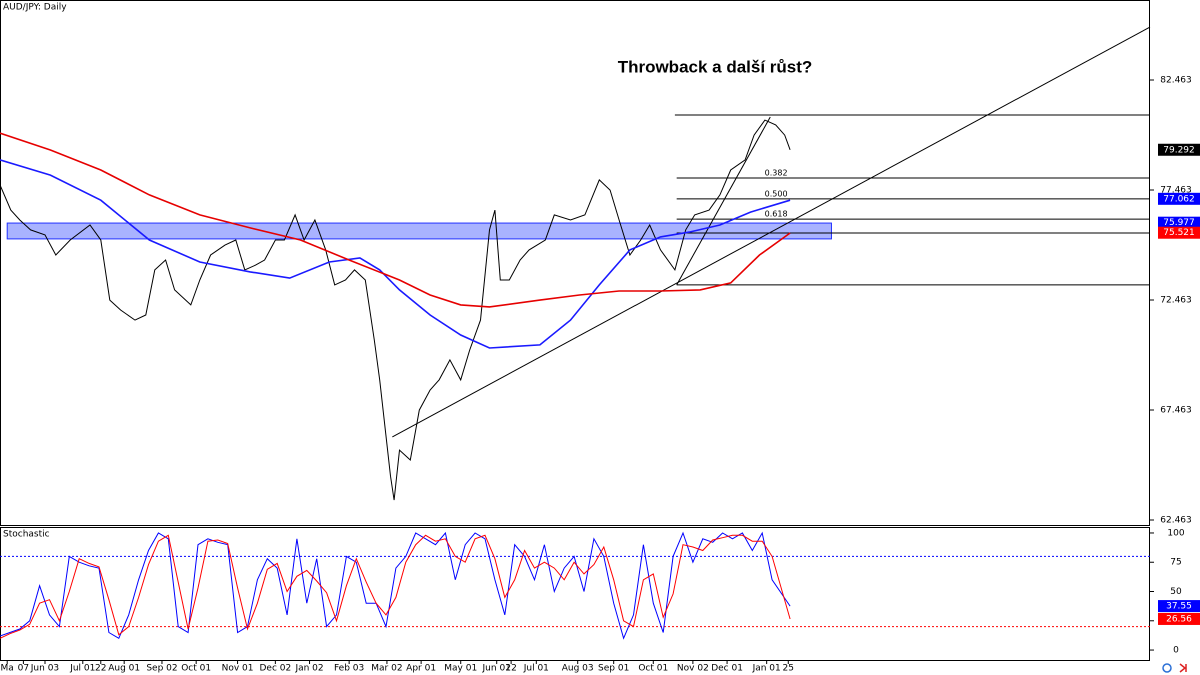  Describe the element at coordinates (496, 669) in the screenshot. I see `x-tick-label: Jun 01` at that location.